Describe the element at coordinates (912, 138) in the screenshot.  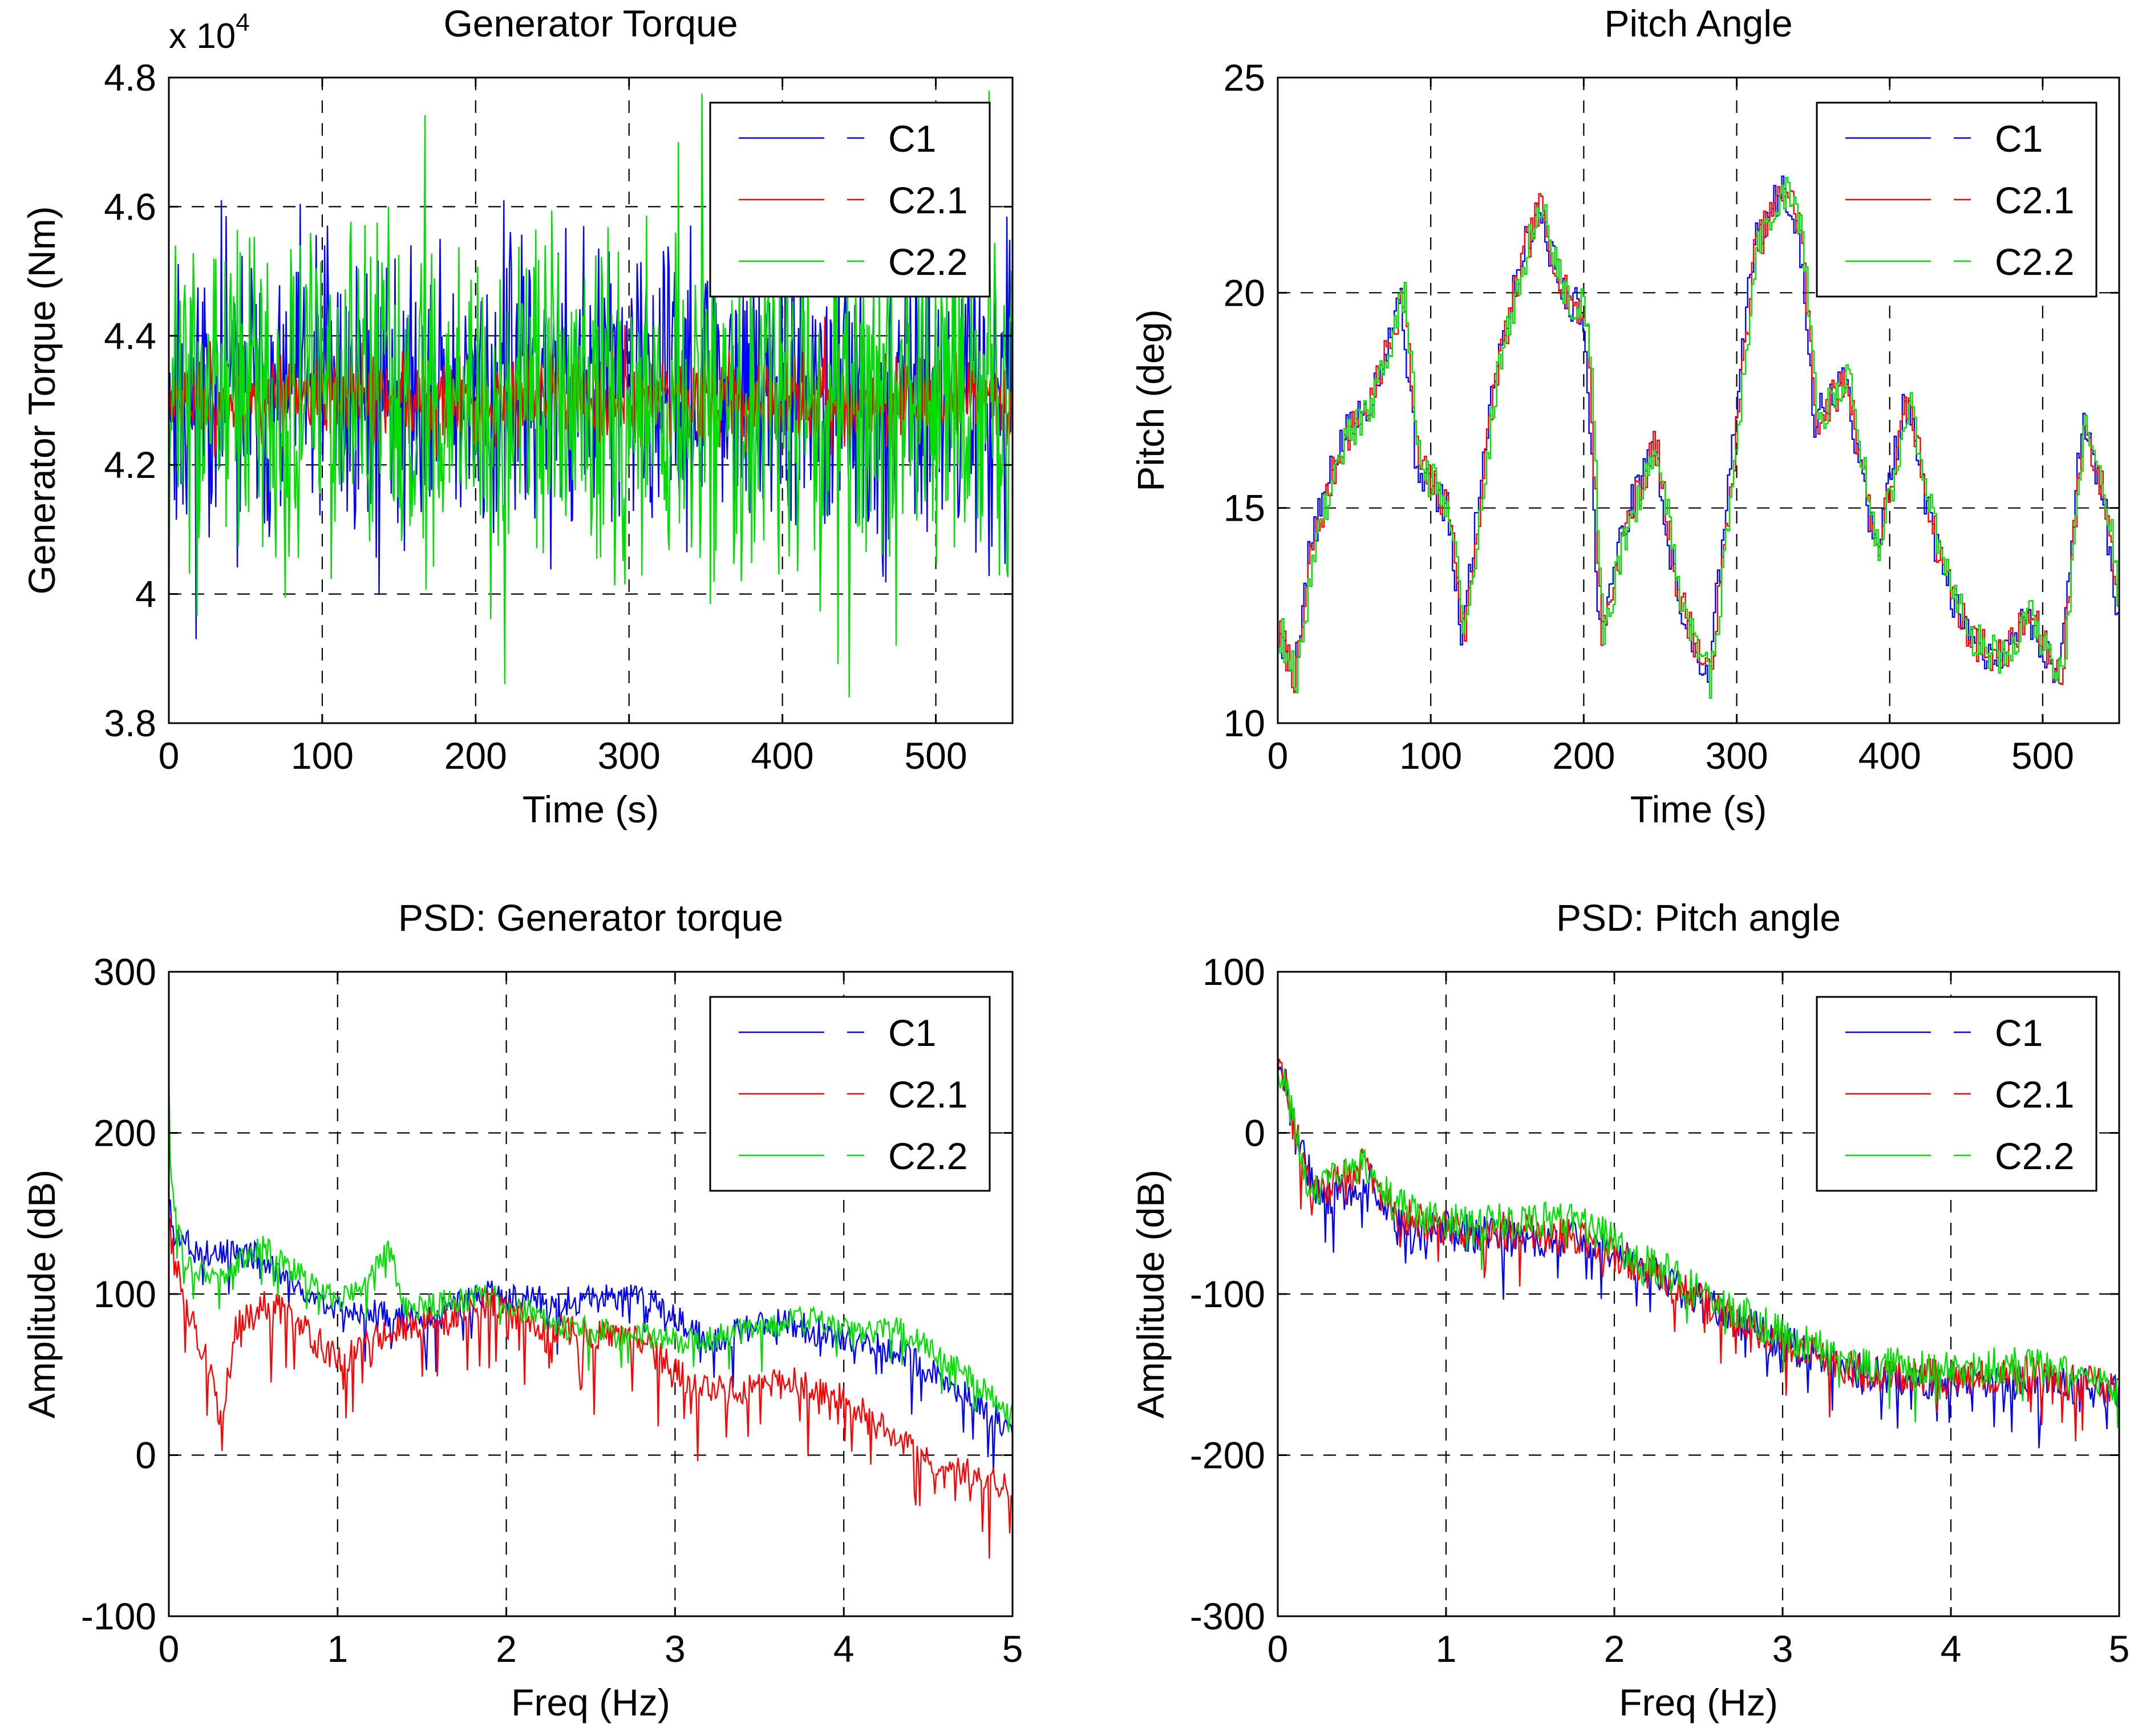
I see `gen-torque-legend-label: C1` at that location.